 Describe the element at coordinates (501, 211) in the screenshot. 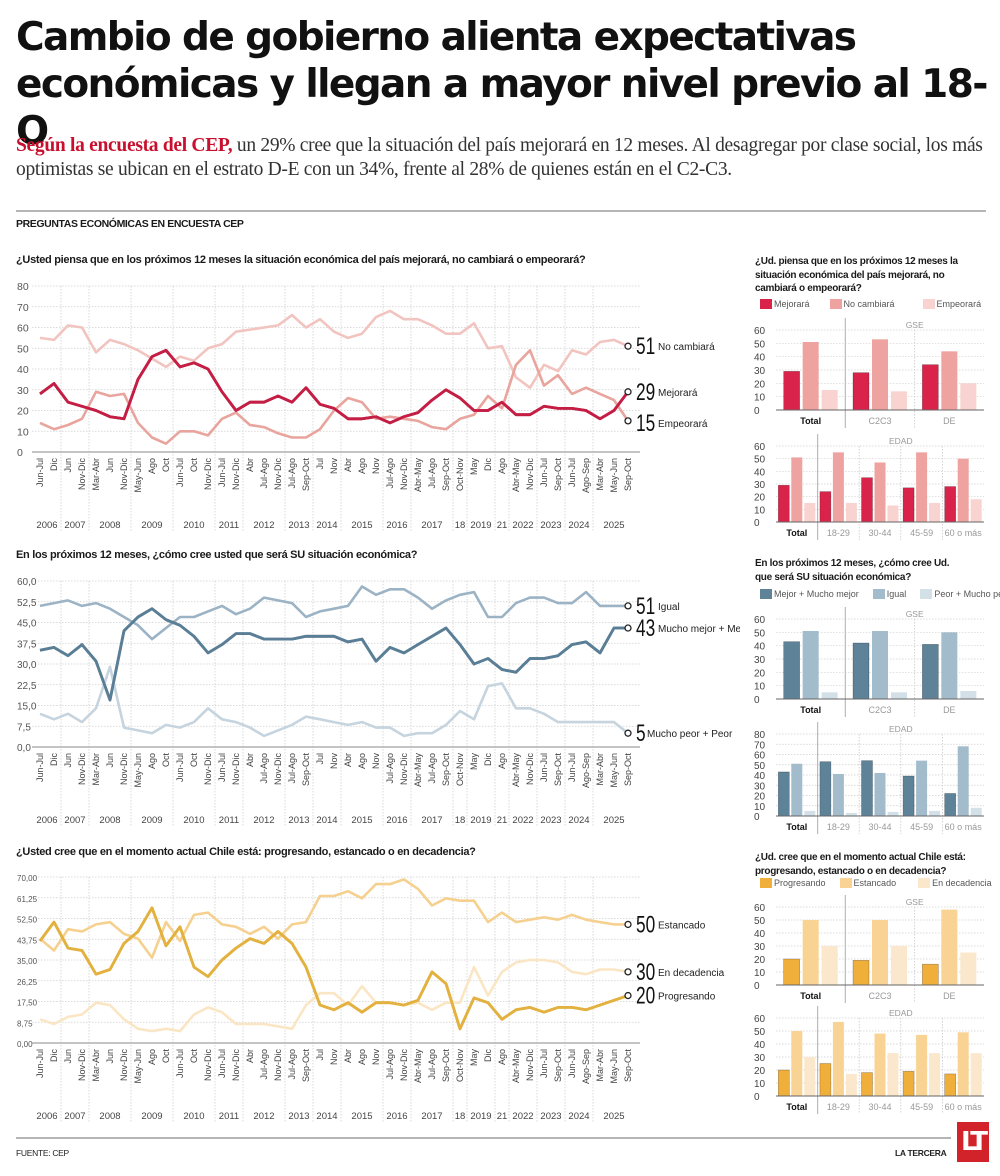

I see `top-divider` at that location.